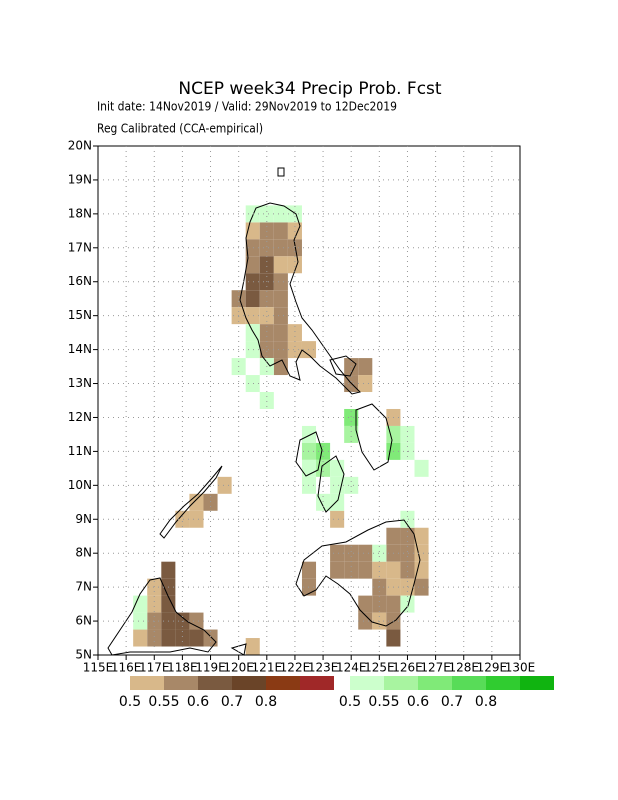  I want to click on y-tick-label: 17N, so click(80, 247).